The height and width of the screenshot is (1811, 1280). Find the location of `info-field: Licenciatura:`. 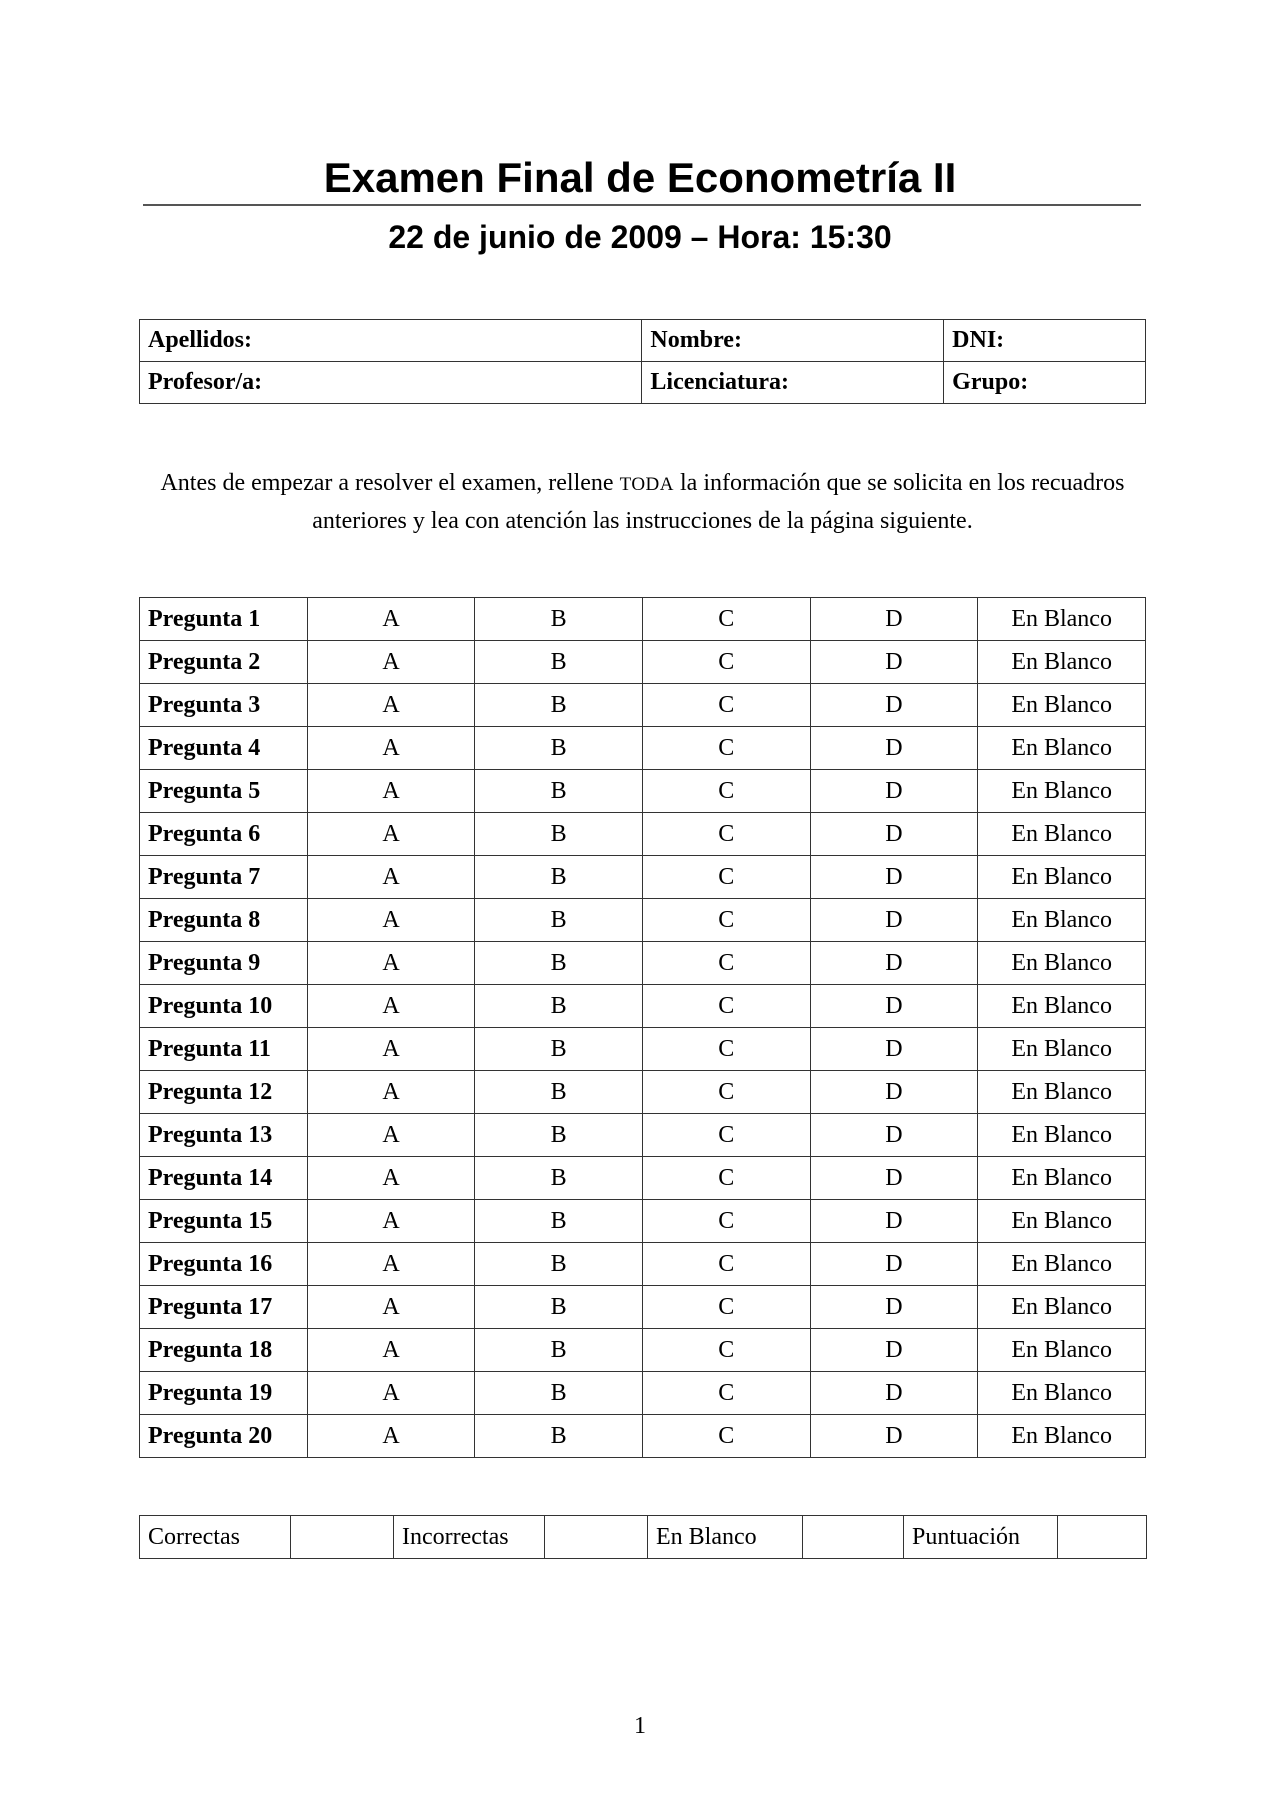

info-field: Licenciatura: is located at coordinates (793, 382).